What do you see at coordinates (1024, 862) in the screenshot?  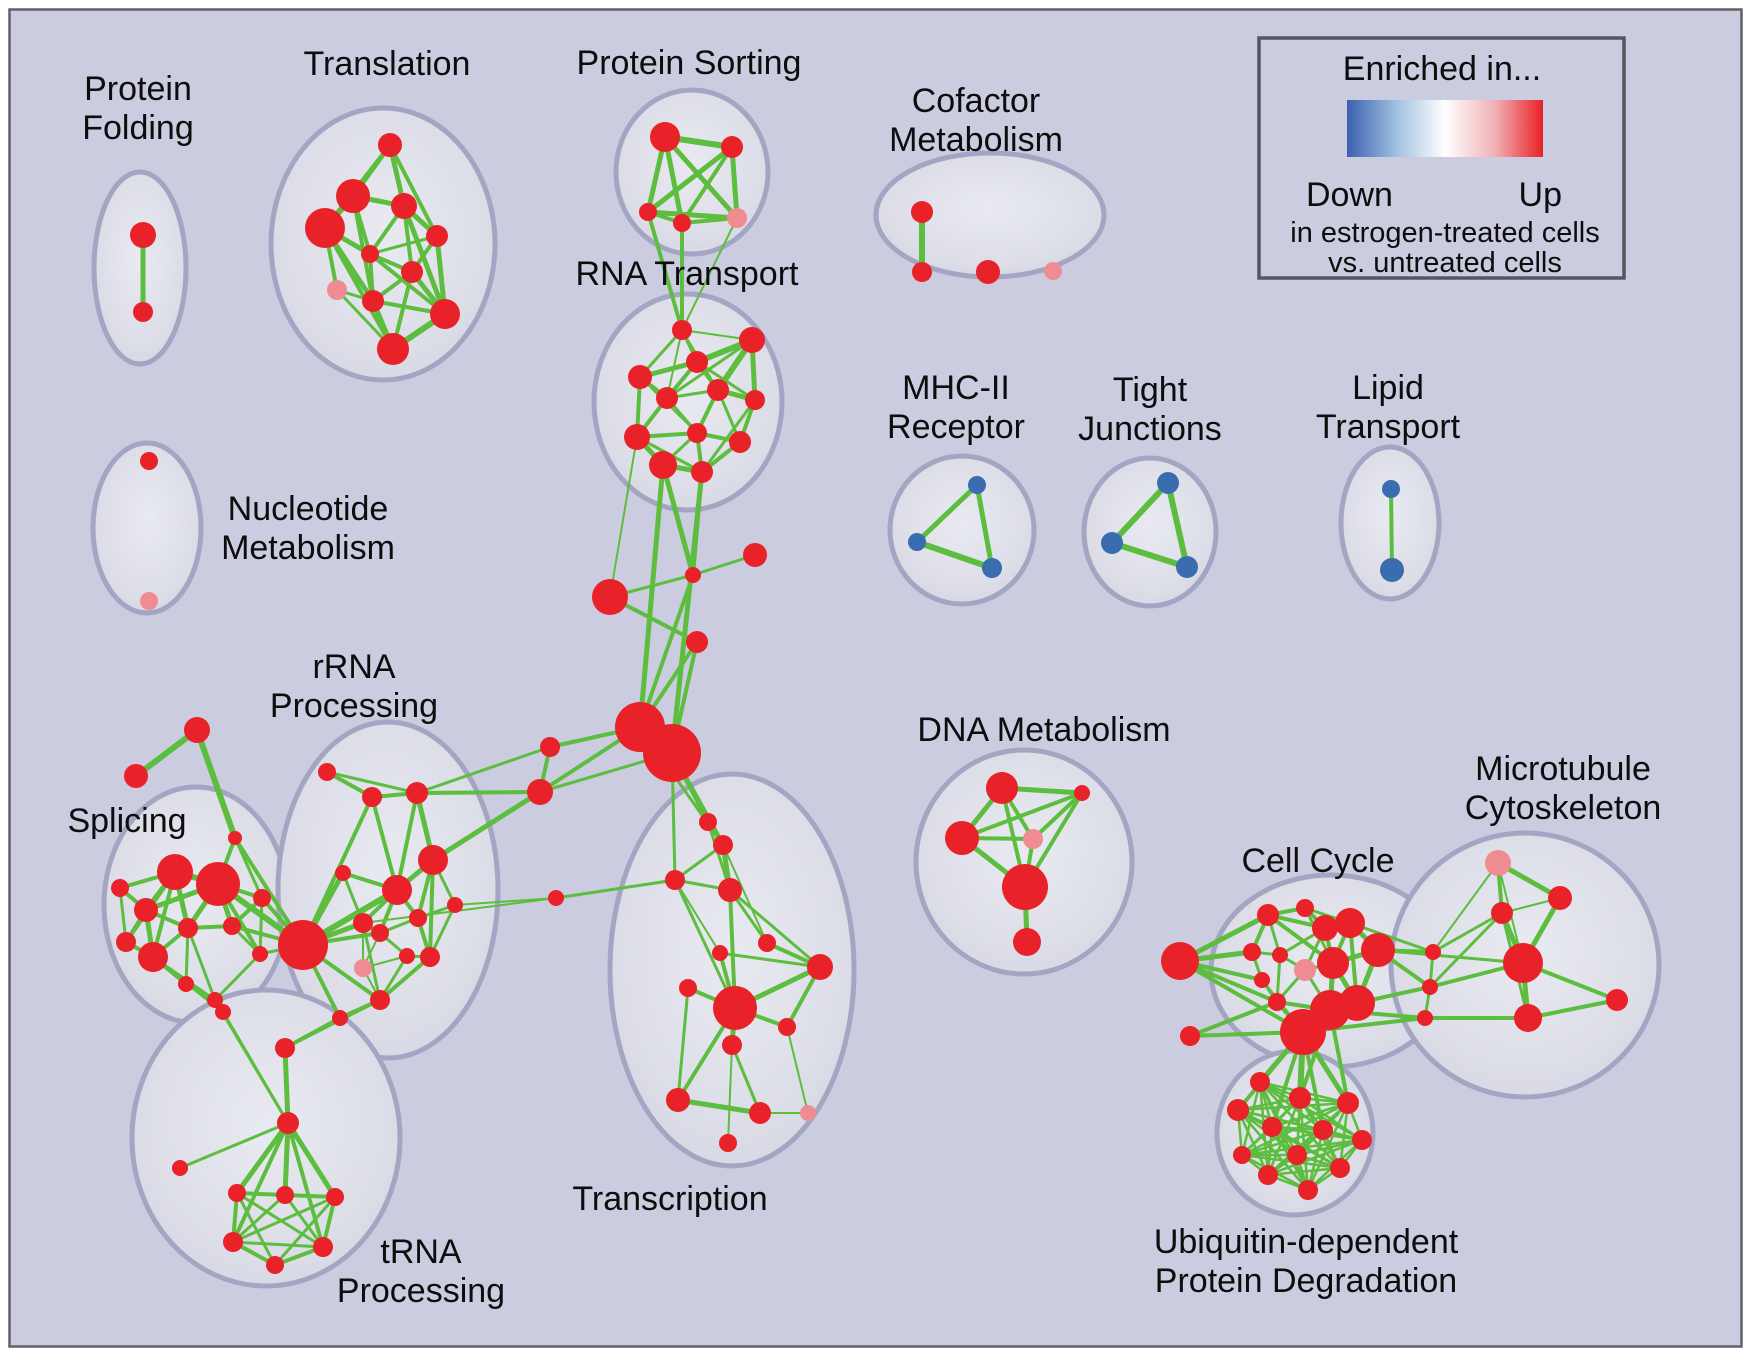 I see `dna-ellipse` at bounding box center [1024, 862].